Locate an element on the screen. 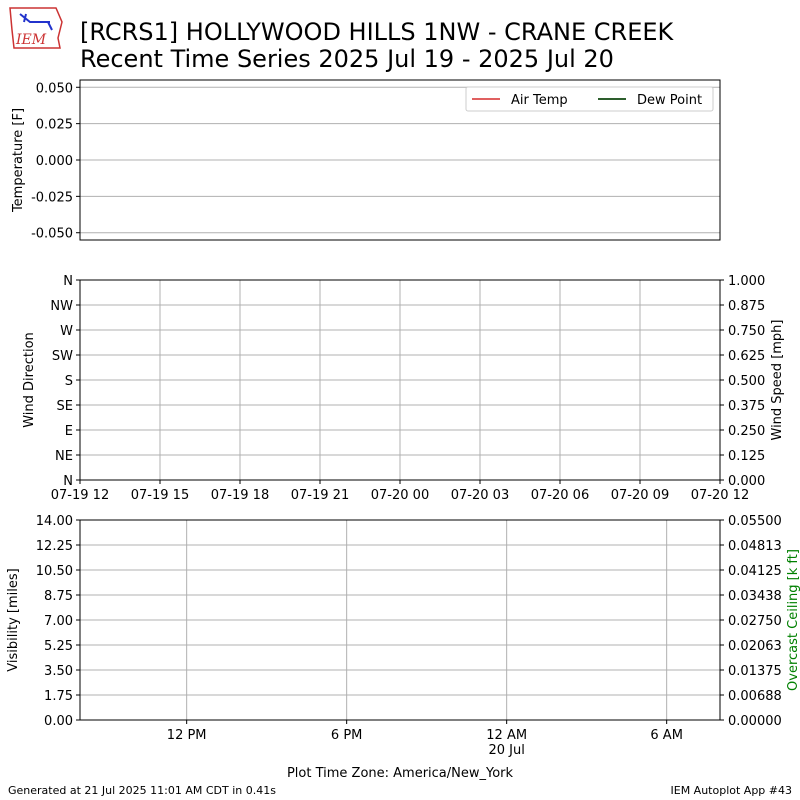 This screenshot has width=800, height=800. y-tick-label: E is located at coordinates (69, 431).